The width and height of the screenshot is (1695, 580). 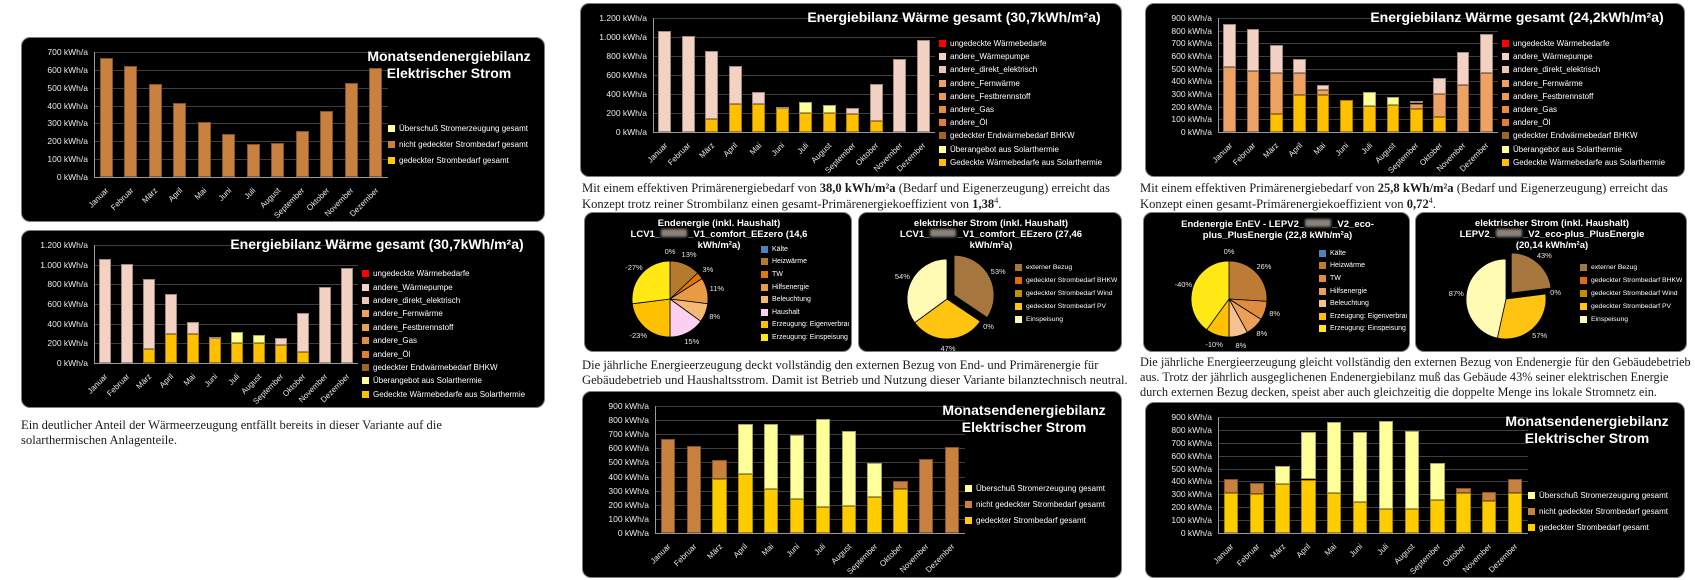 I want to click on title-line: LCV1_ _V1_comfort_EEzero (27,46, so click(x=991, y=234).